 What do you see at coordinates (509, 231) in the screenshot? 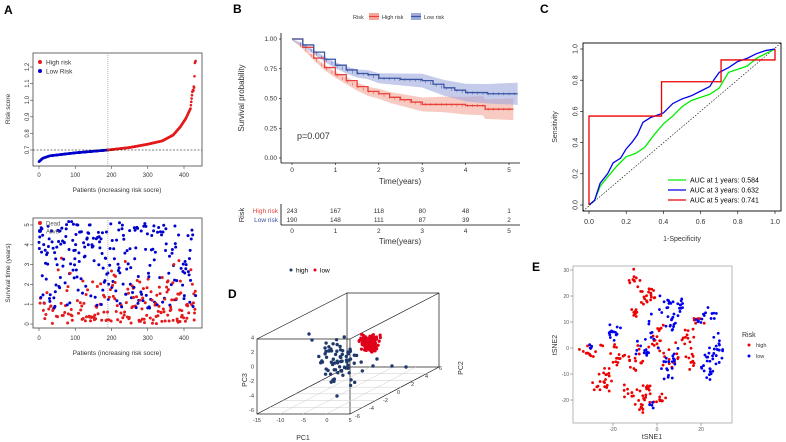
I see `risk-table-x-tick-label: 5` at bounding box center [509, 231].